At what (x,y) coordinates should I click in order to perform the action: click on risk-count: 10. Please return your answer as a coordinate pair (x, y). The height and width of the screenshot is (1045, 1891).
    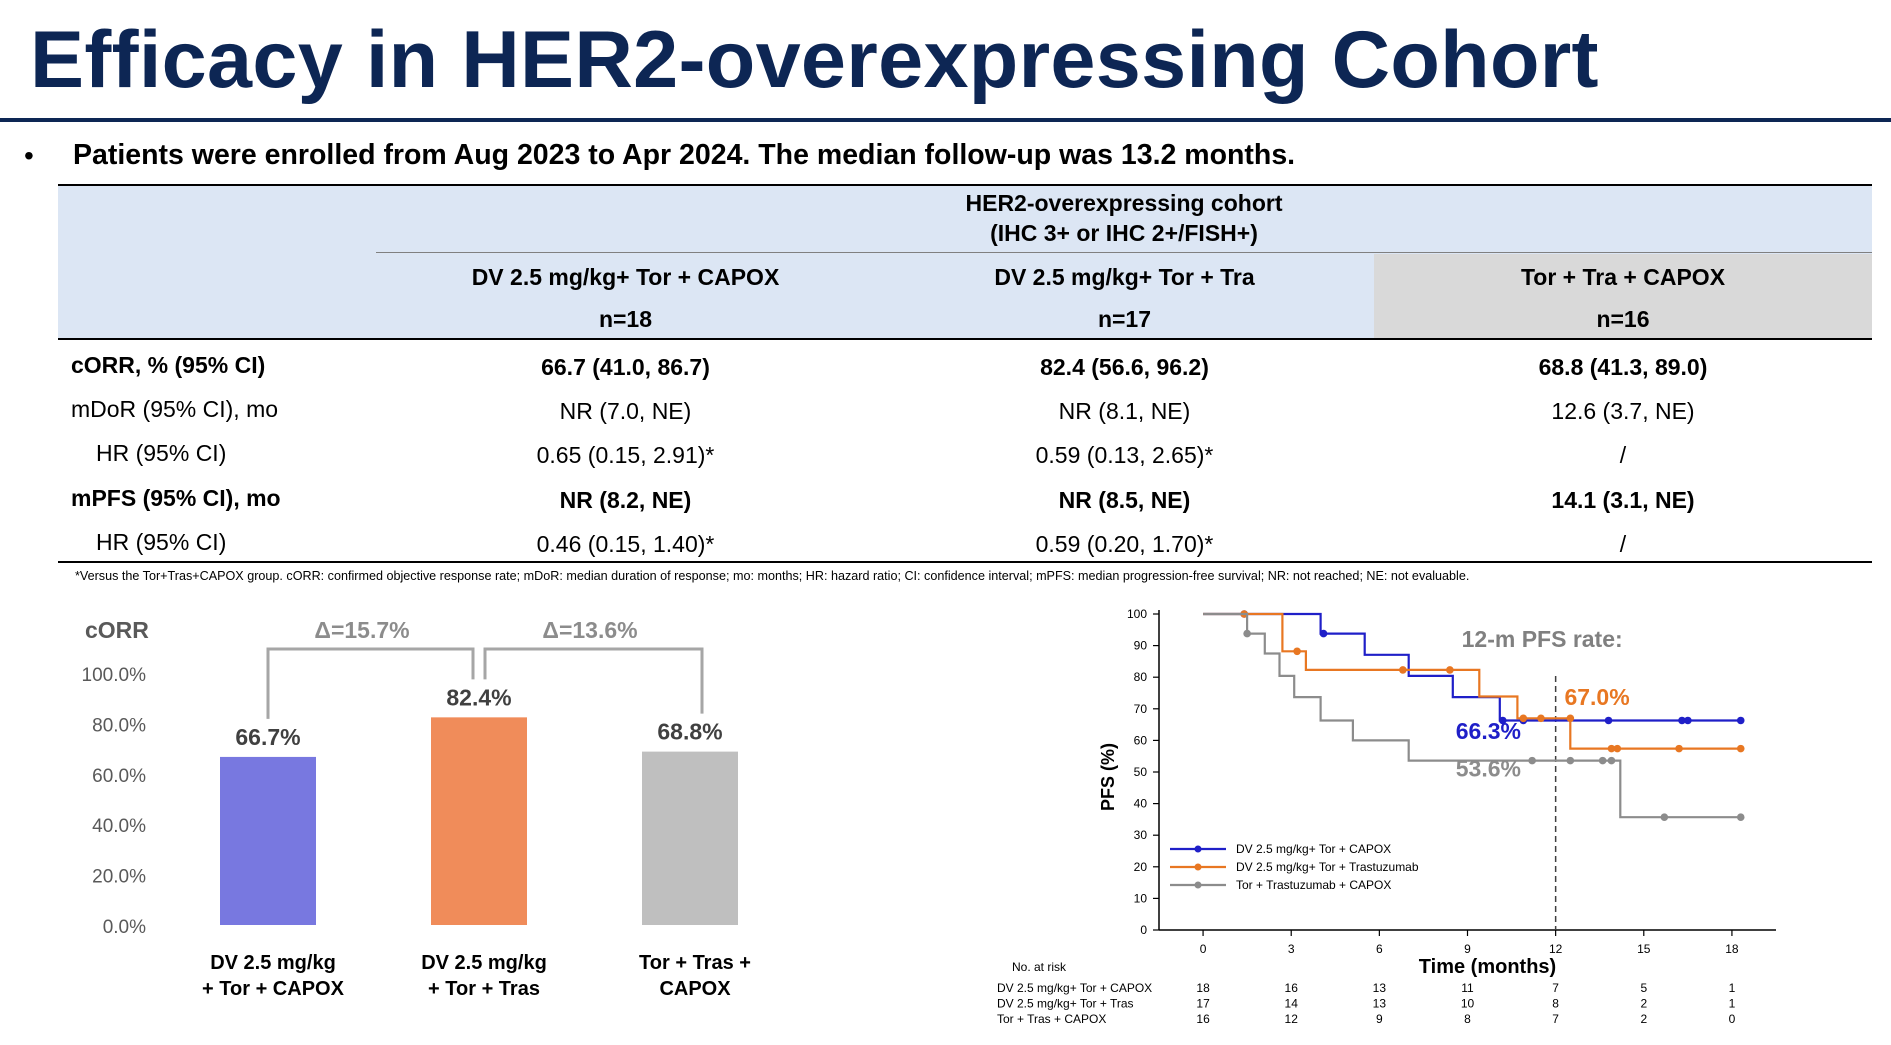
    Looking at the image, I should click on (1468, 1004).